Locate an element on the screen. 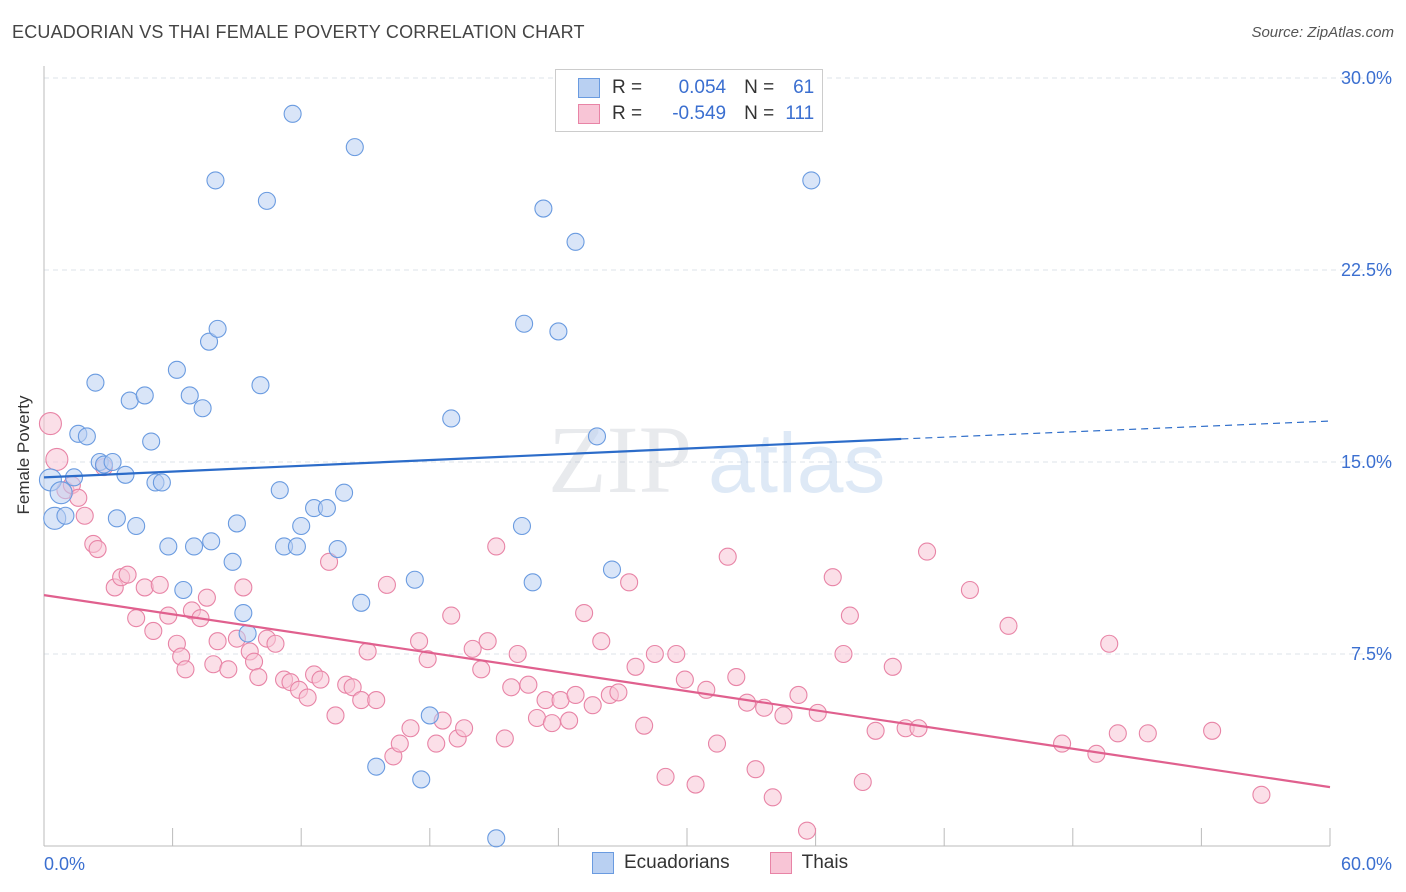  legend-n-label: N = is located at coordinates (759, 87).